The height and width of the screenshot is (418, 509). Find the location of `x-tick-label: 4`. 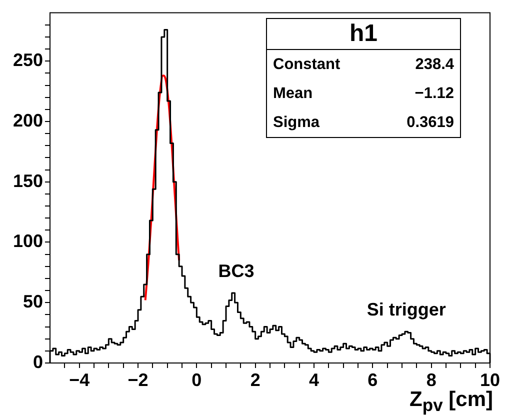

x-tick-label: 4 is located at coordinates (314, 380).